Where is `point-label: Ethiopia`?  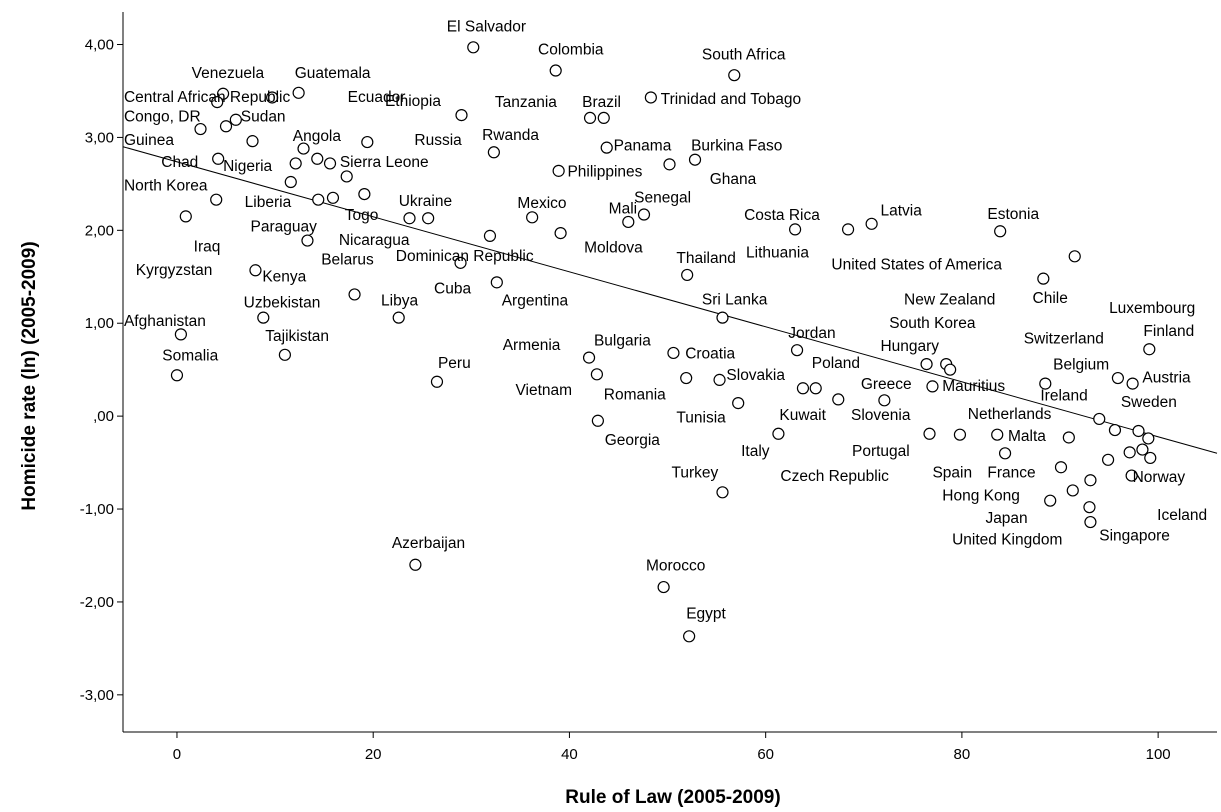
point-label: Ethiopia is located at coordinates (413, 101).